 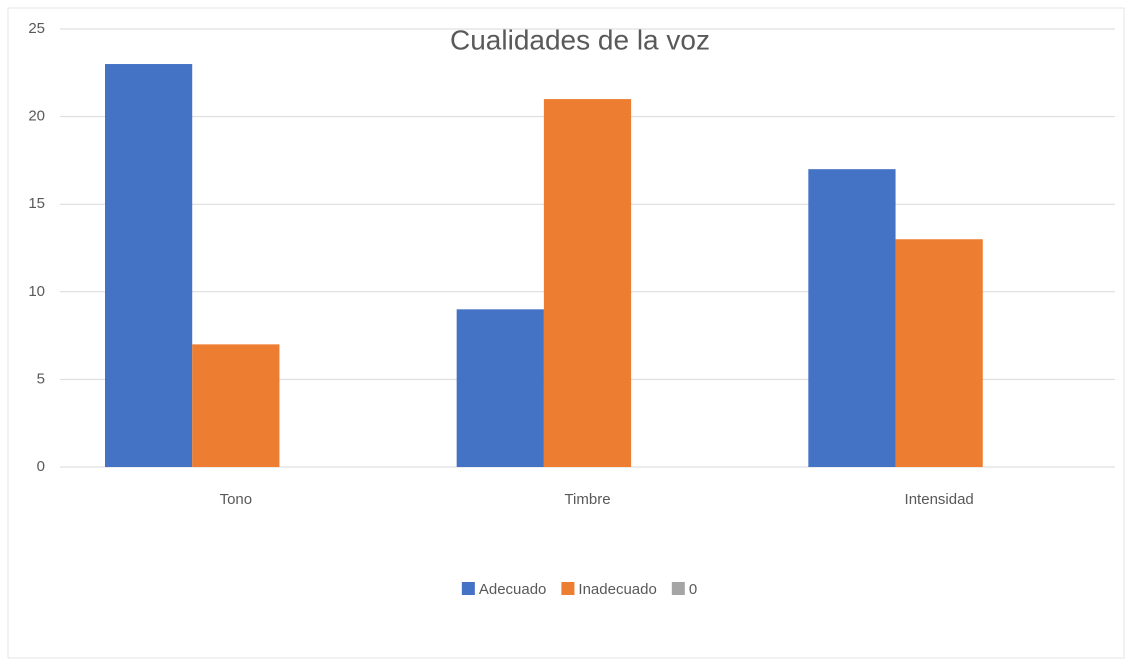 I want to click on y-tick-label: 20, so click(x=36, y=116).